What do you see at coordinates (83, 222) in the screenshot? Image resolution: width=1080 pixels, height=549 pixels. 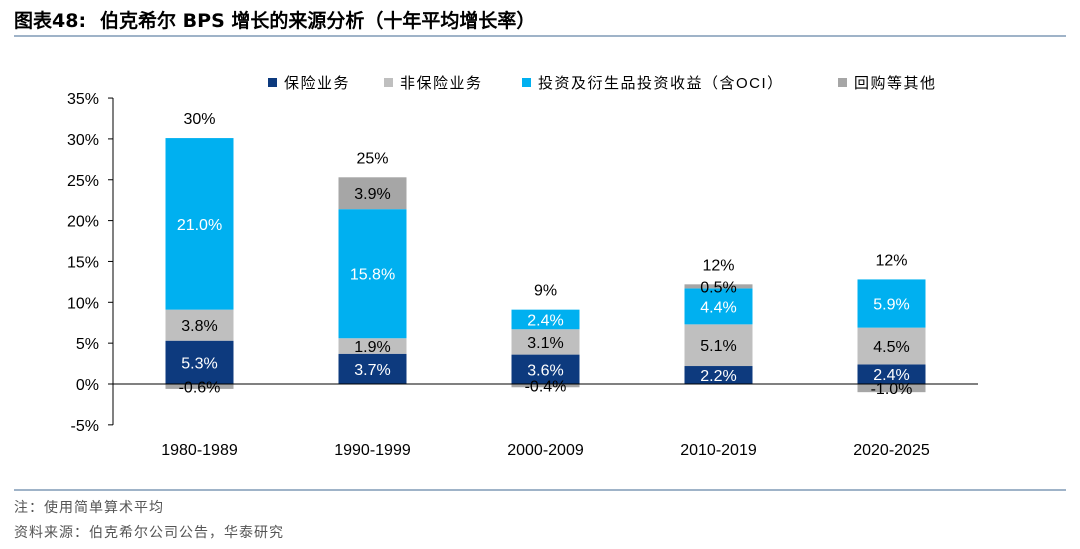 I see `y-tick-label: 20%` at bounding box center [83, 222].